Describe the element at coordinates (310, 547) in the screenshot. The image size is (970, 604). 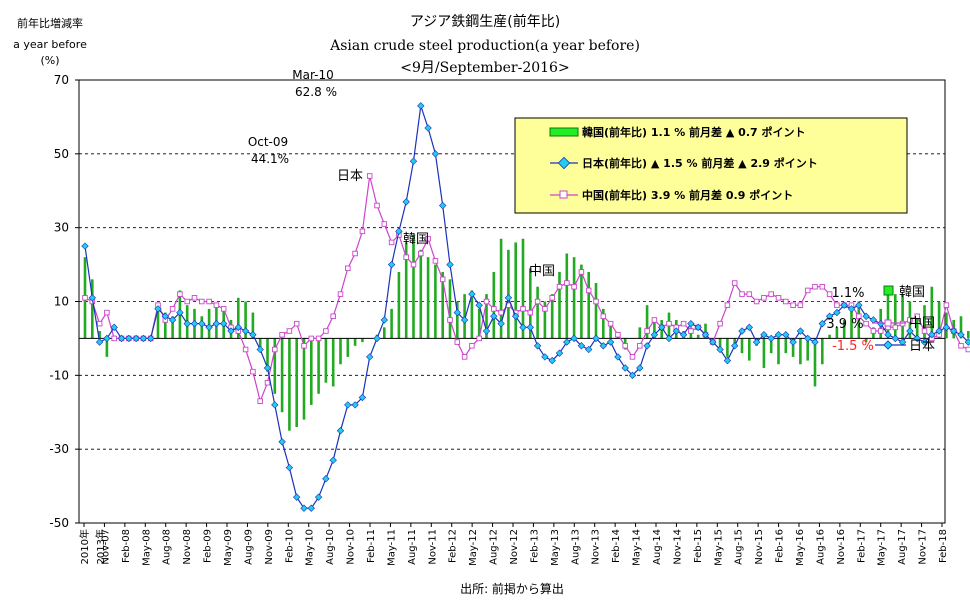
I see `x-tick-label: May-10` at that location.